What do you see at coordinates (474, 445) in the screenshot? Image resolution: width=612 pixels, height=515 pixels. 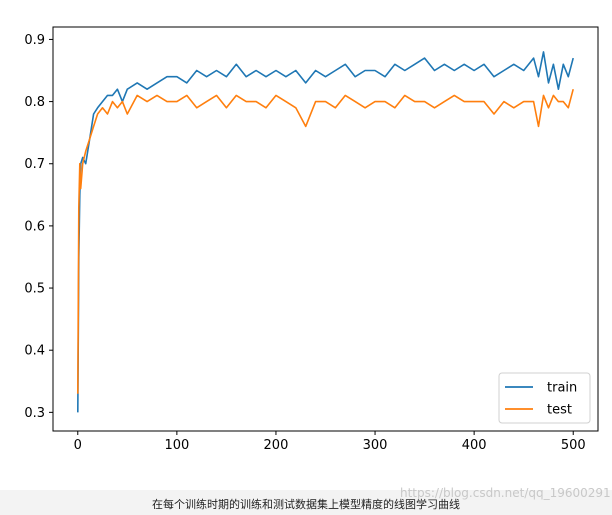 I see `x-tick-label: 400` at bounding box center [474, 445].